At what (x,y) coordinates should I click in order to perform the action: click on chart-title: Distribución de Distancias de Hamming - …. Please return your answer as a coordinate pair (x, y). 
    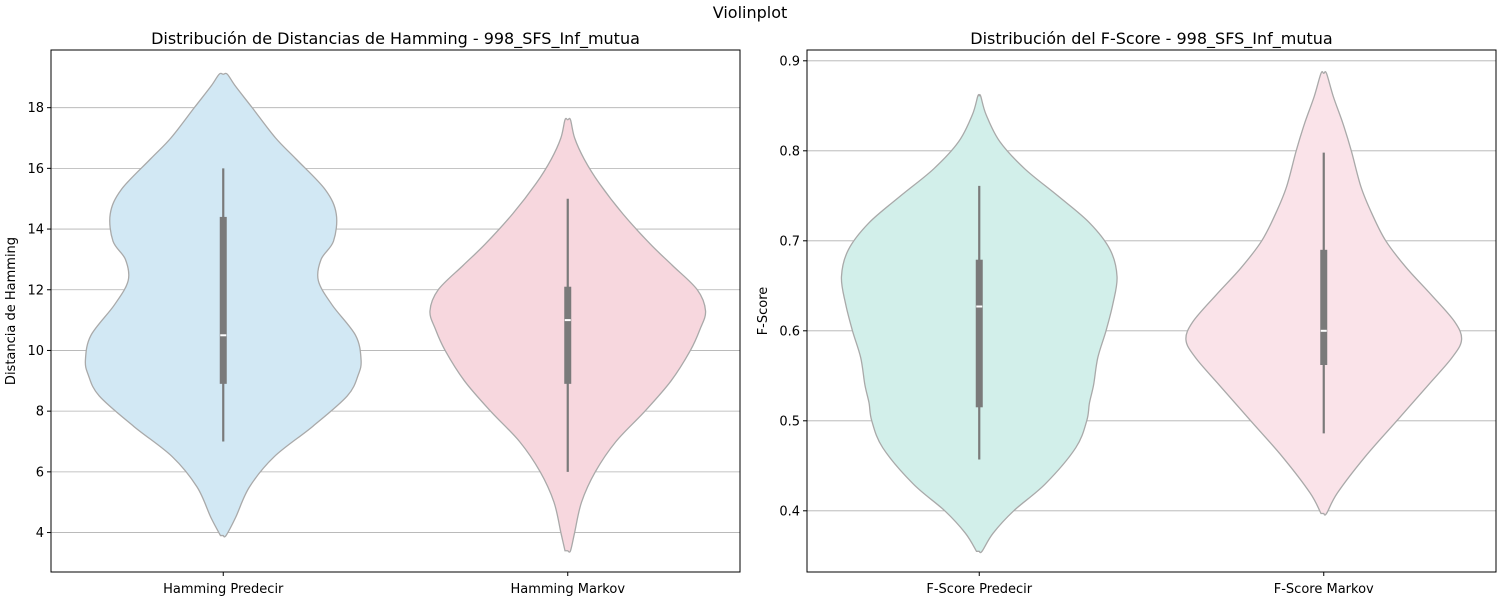
    Looking at the image, I should click on (395, 39).